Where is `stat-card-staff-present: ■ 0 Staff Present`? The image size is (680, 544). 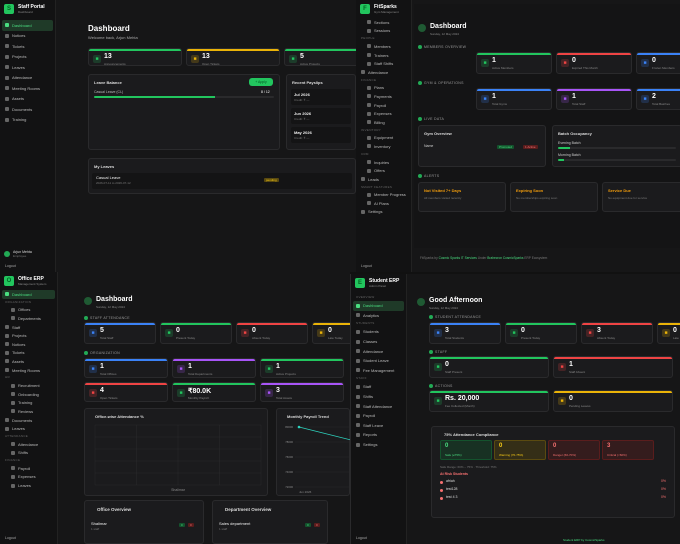 stat-card-staff-present: ■ 0 Staff Present is located at coordinates (489, 367).